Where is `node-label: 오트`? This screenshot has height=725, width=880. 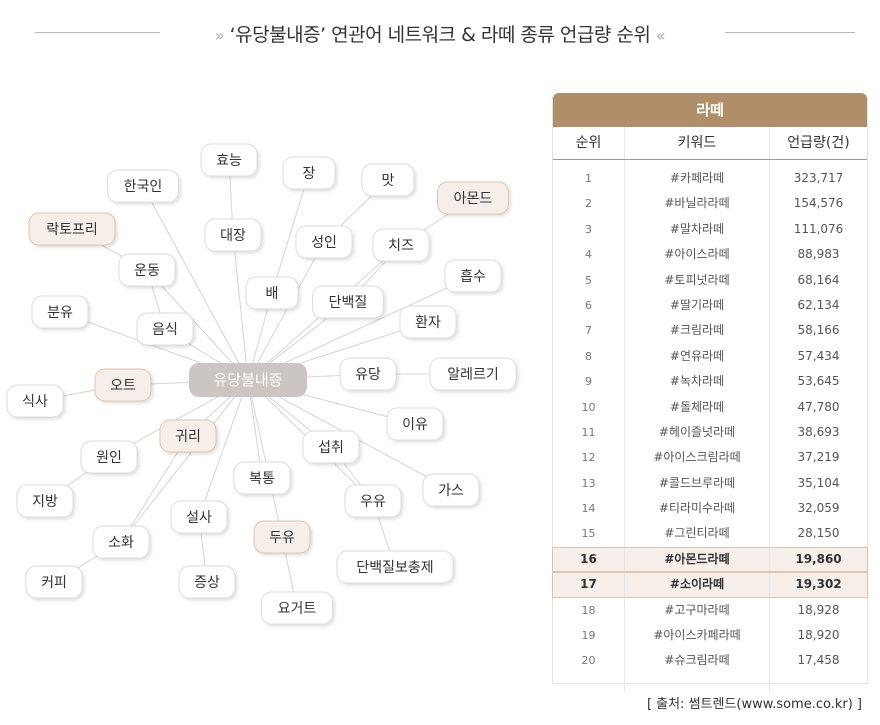 node-label: 오트 is located at coordinates (123, 386).